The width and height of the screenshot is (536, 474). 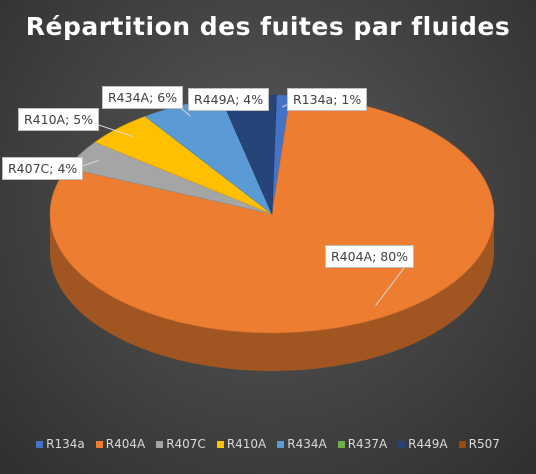 I want to click on legend-label: R407C, so click(x=186, y=444).